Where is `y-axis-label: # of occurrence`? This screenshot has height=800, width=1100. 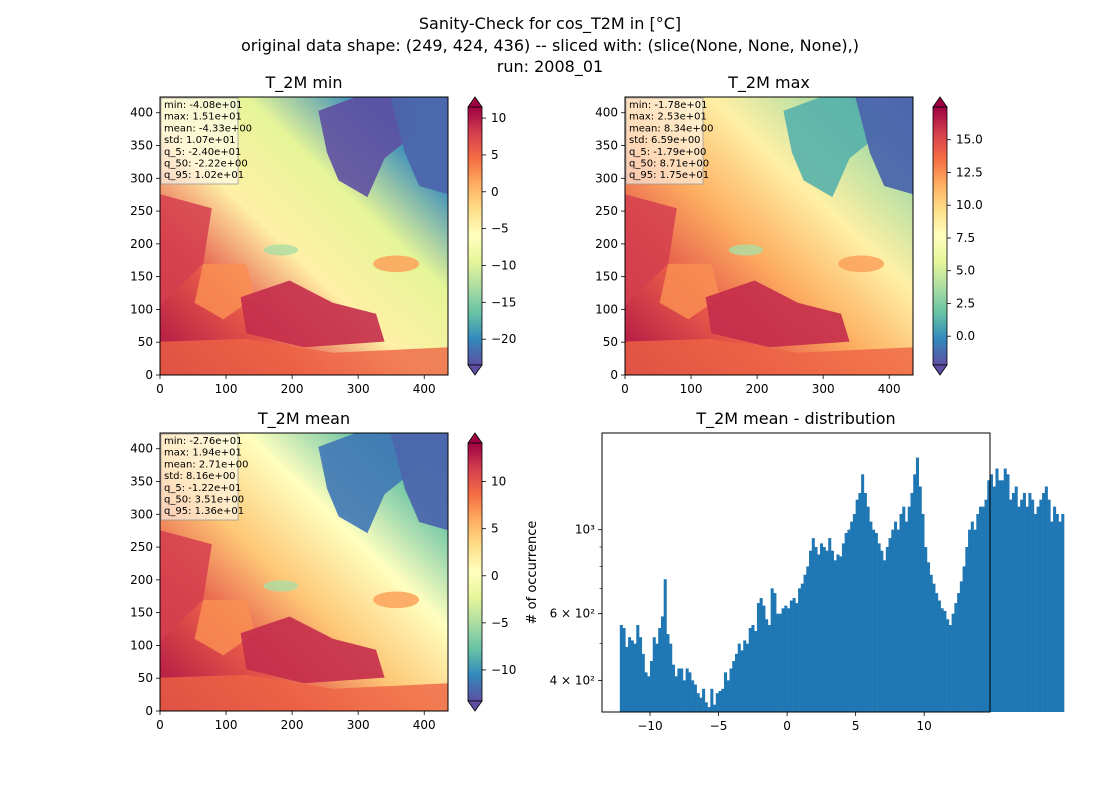 y-axis-label: # of occurrence is located at coordinates (532, 573).